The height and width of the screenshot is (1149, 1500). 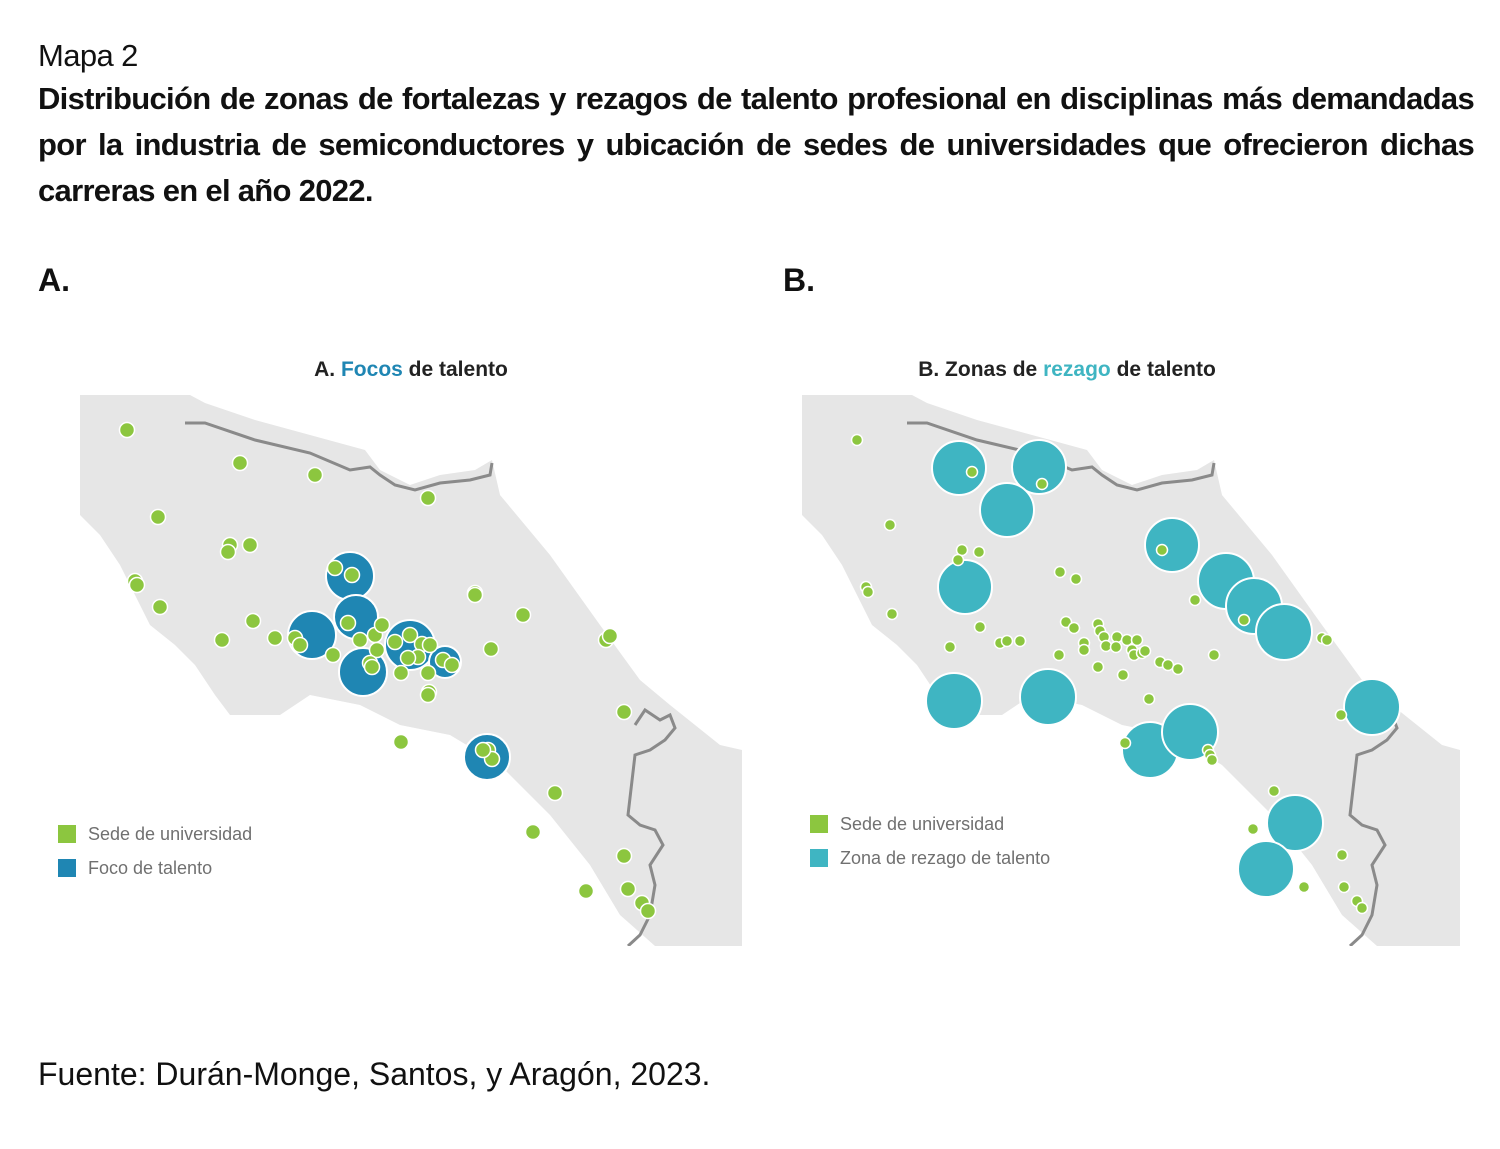 I want to click on panel-b-title: B. Zonas de rezago de talento, so click(x=1067, y=370).